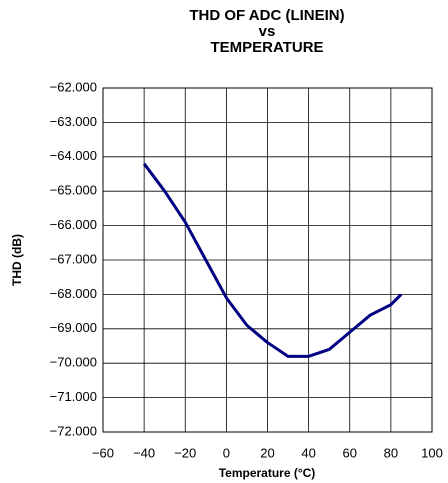 The height and width of the screenshot is (483, 448). What do you see at coordinates (73, 327) in the screenshot?
I see `y-tick-label: −69.000` at bounding box center [73, 327].